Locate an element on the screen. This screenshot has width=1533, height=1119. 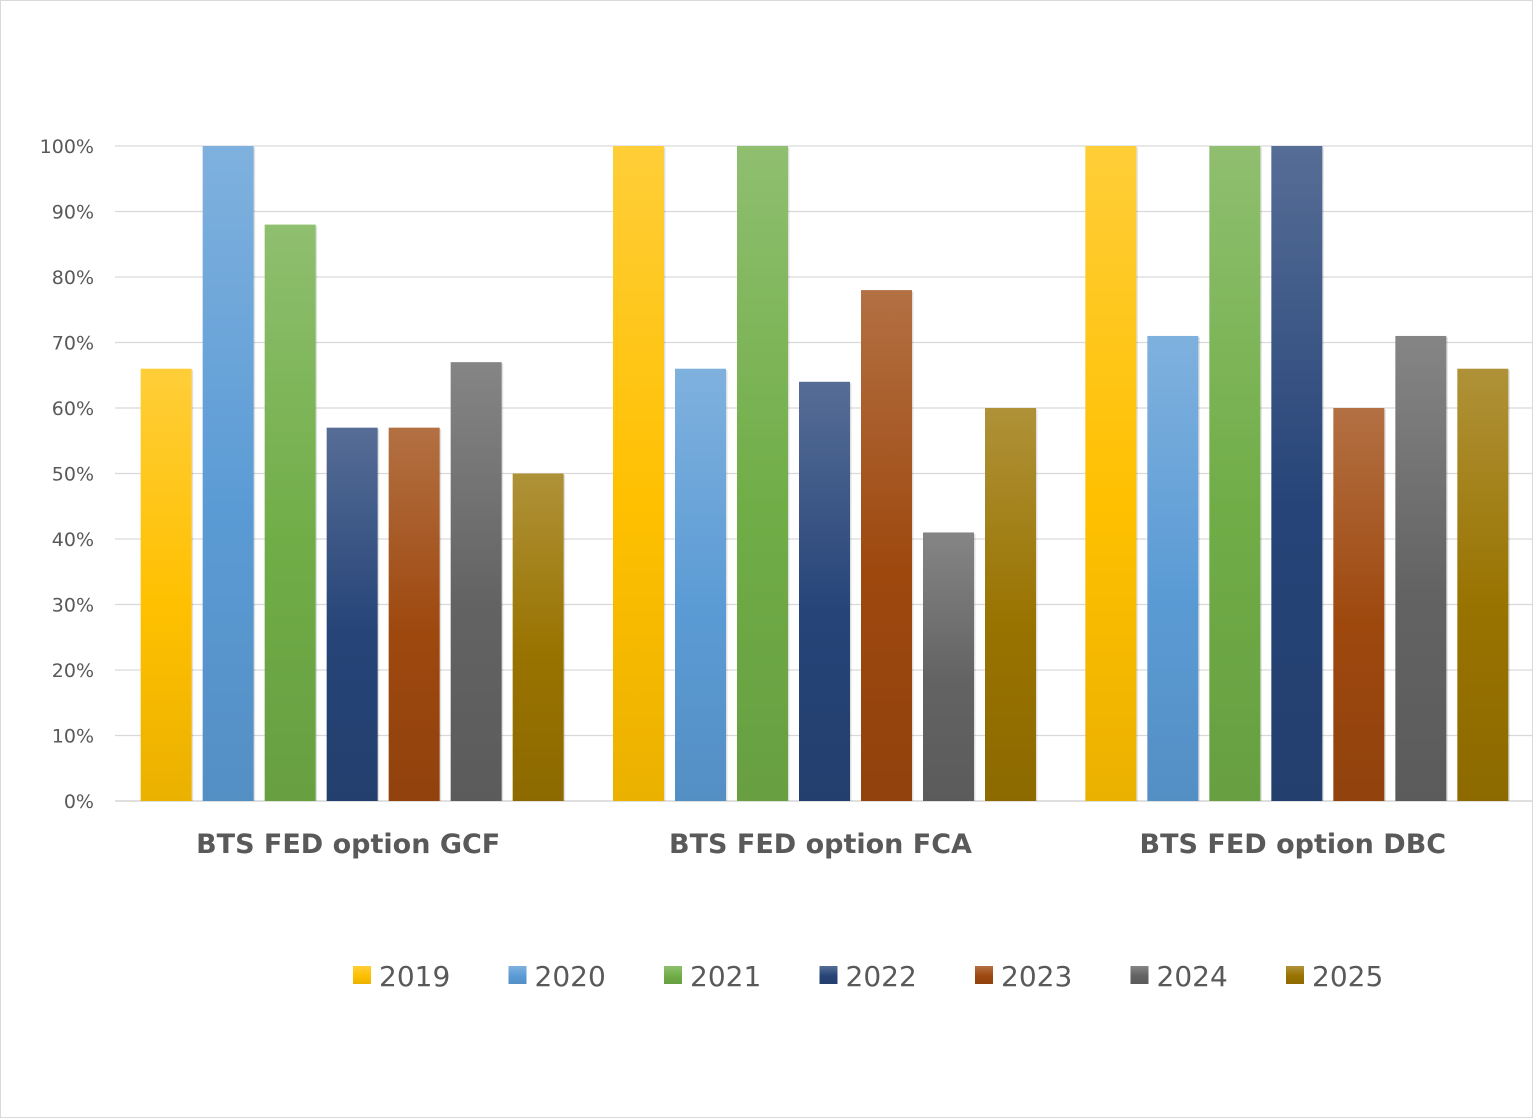
y-tick-label: 60% is located at coordinates (73, 409).